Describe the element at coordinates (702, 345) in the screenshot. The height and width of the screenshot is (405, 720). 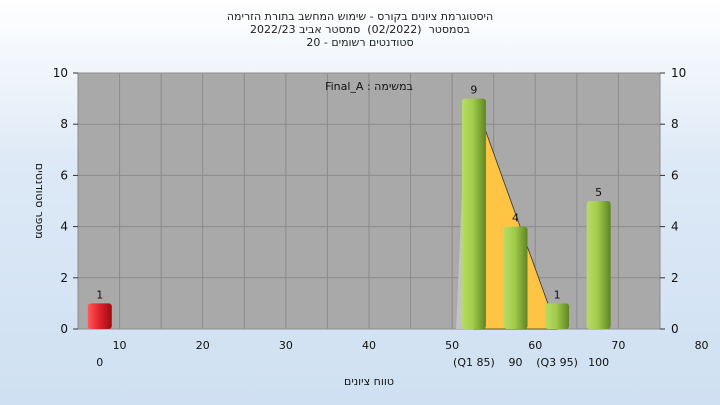
I see `x-tick-label: 80` at that location.